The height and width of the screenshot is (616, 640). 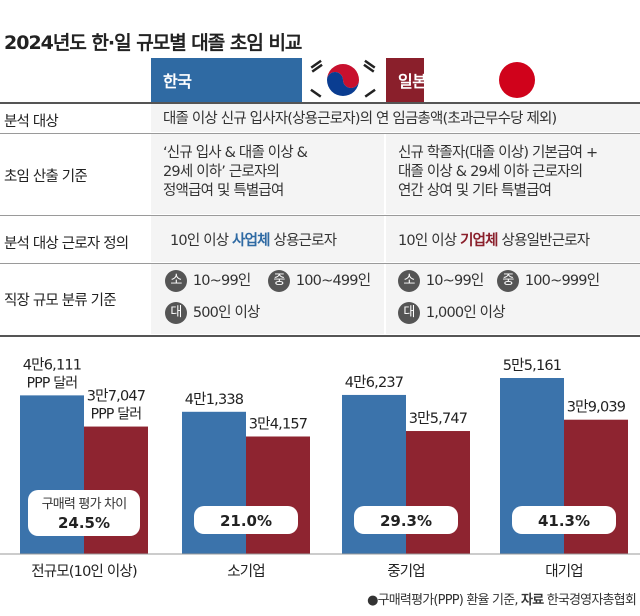 I want to click on row4-korea-bg, so click(x=267, y=299).